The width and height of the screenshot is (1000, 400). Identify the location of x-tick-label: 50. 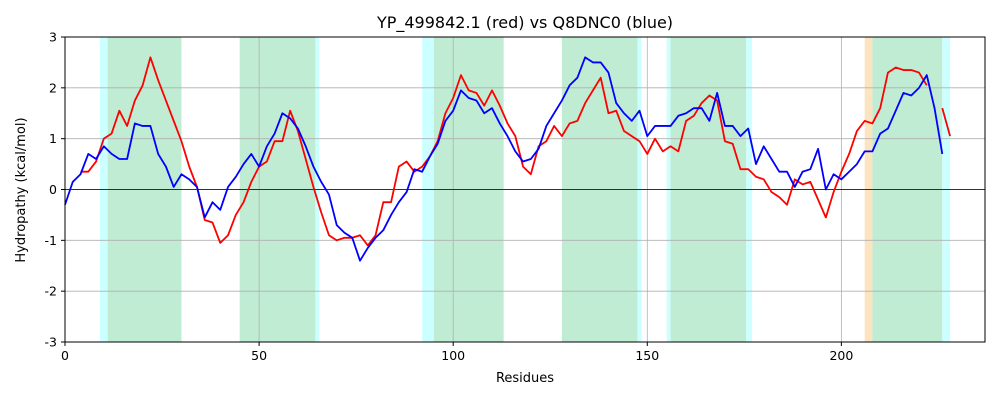
(259, 355).